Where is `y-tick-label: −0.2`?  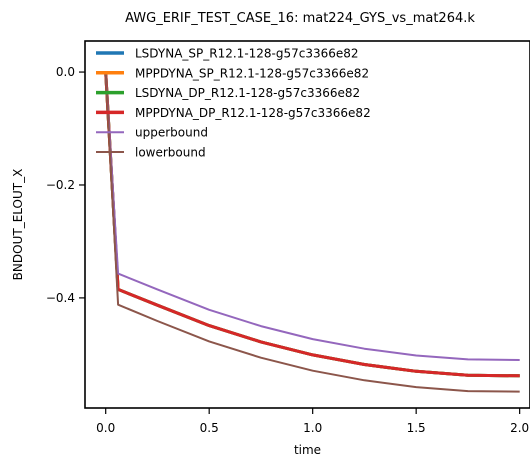
y-tick-label: −0.2 is located at coordinates (60, 185).